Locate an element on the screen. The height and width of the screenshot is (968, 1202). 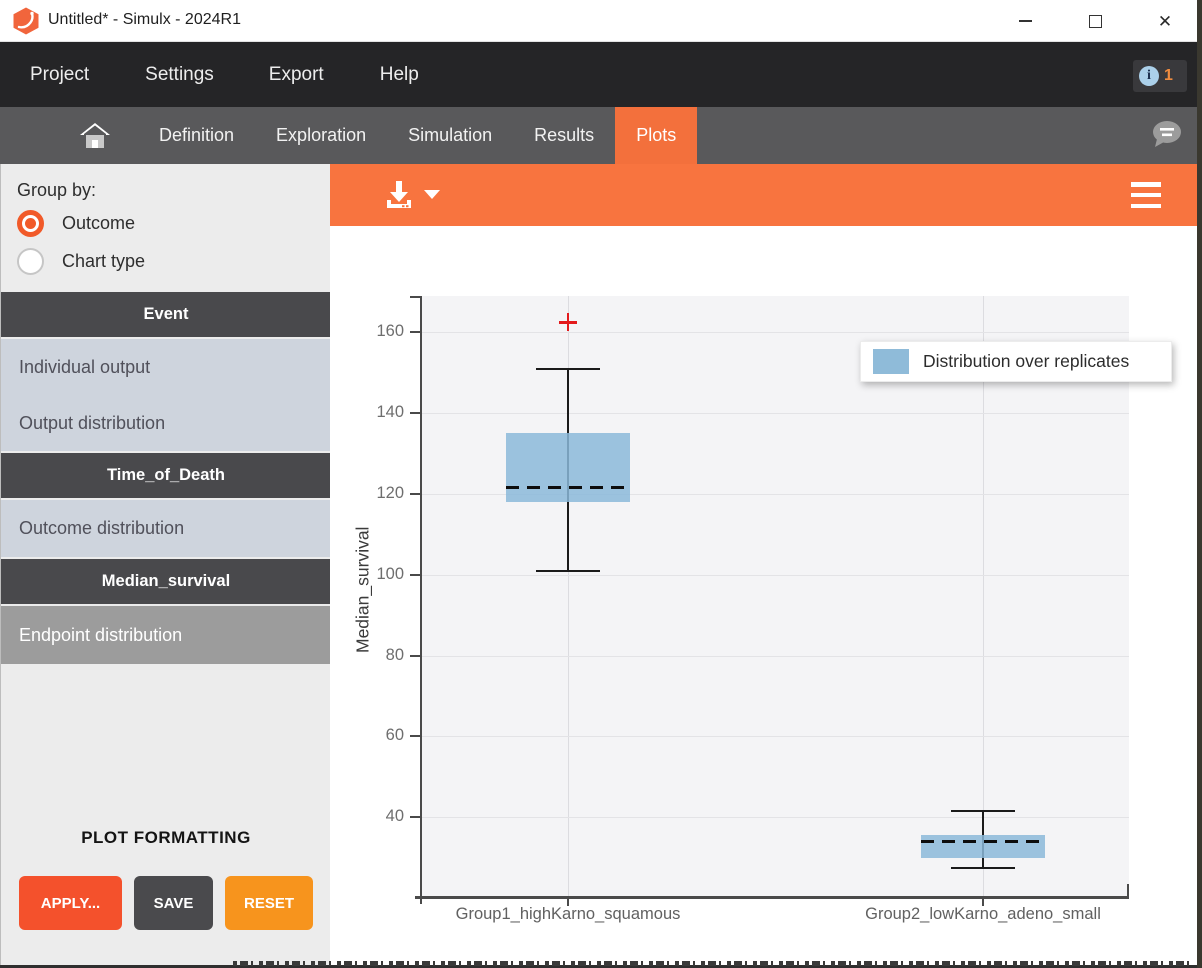
section-header-time-of-death: Time_of_Death is located at coordinates (166, 475).